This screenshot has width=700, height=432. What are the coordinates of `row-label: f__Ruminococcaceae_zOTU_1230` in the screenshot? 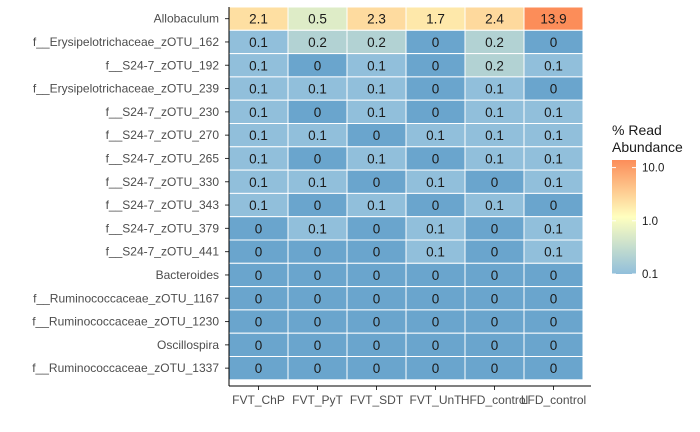 It's located at (125, 322).